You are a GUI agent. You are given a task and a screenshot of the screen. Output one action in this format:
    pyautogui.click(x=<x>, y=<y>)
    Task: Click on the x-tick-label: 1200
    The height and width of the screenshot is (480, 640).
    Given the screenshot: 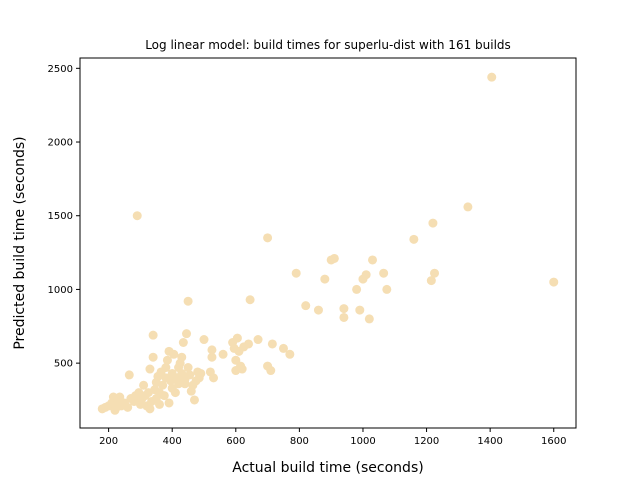 What is the action you would take?
    pyautogui.click(x=426, y=441)
    